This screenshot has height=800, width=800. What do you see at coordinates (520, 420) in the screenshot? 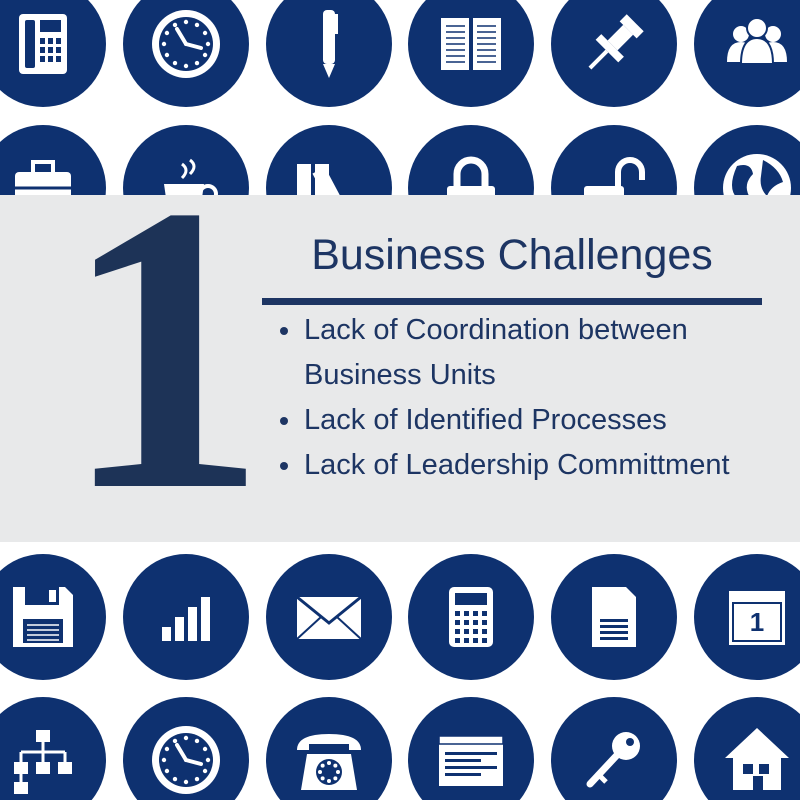
I see `bullet-item: Lack of Identified Processes` at bounding box center [520, 420].